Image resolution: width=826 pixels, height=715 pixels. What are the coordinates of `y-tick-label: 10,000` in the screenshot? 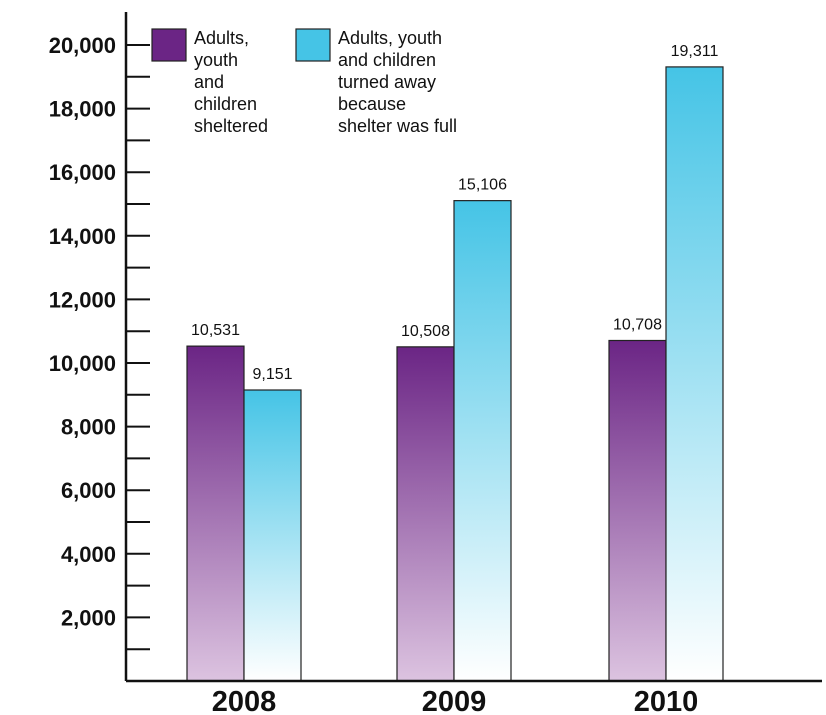 It's located at (82, 363).